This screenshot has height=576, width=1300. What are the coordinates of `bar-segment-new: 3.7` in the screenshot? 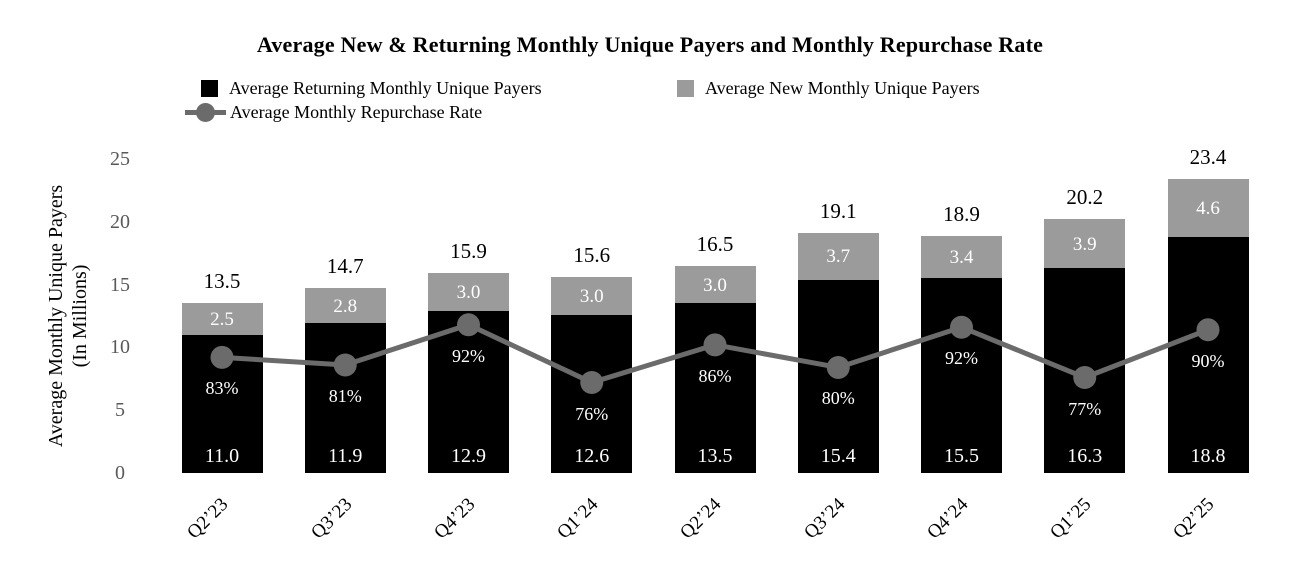 It's located at (838, 256).